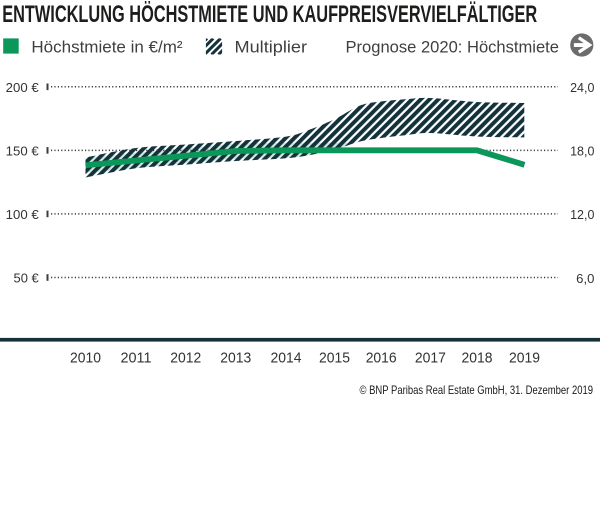 The height and width of the screenshot is (518, 600). Describe the element at coordinates (286, 358) in the screenshot. I see `svg-text: 2014` at that location.